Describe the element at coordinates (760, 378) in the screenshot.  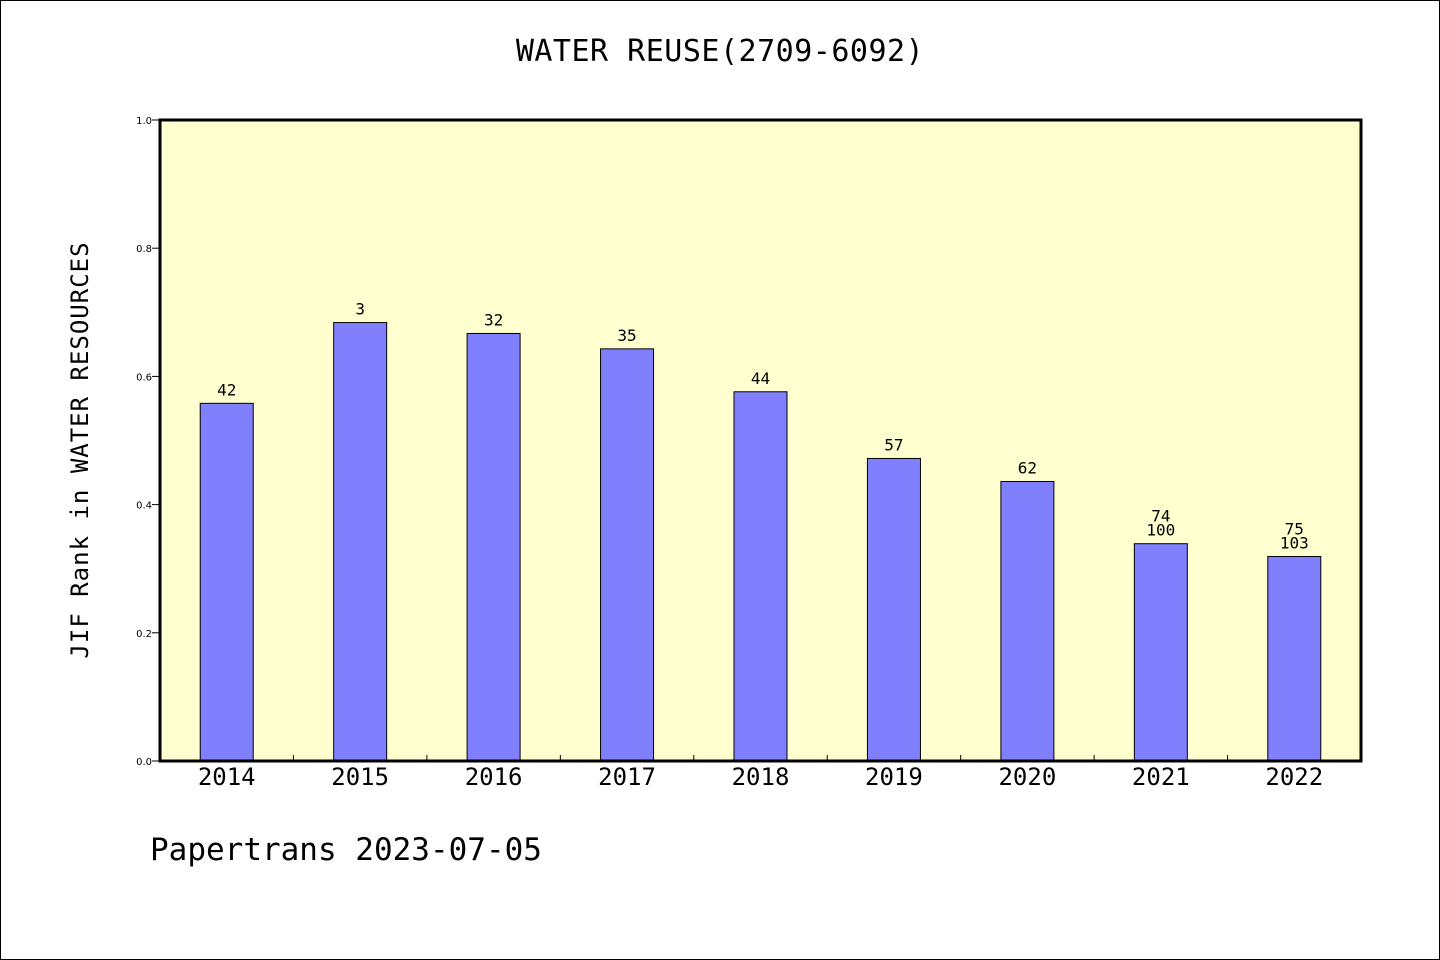
I see `data-label: 44` at that location.